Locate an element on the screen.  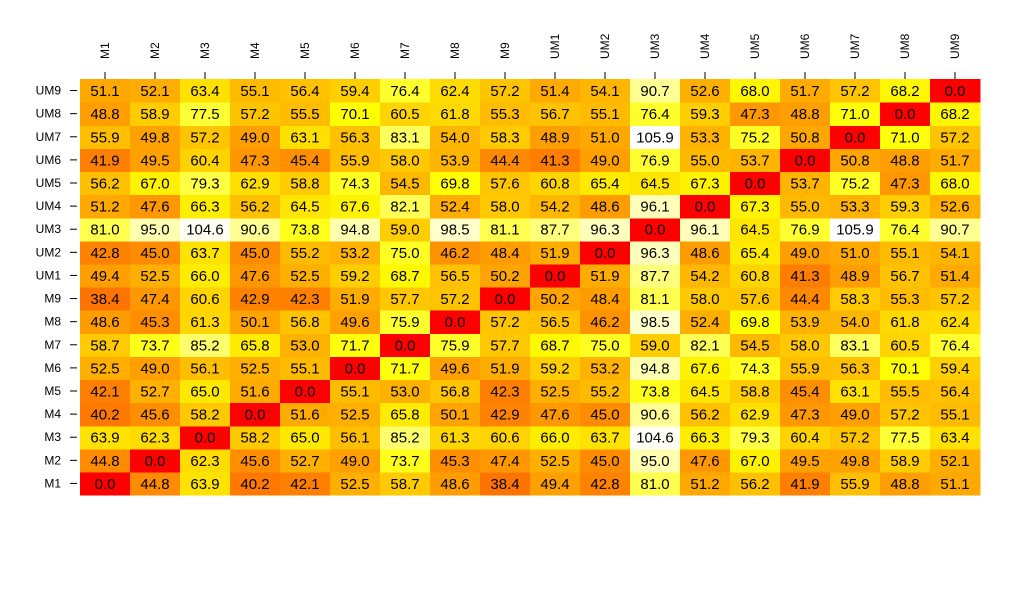
cell-value-M3-UM8: 77.5 is located at coordinates (904, 438).